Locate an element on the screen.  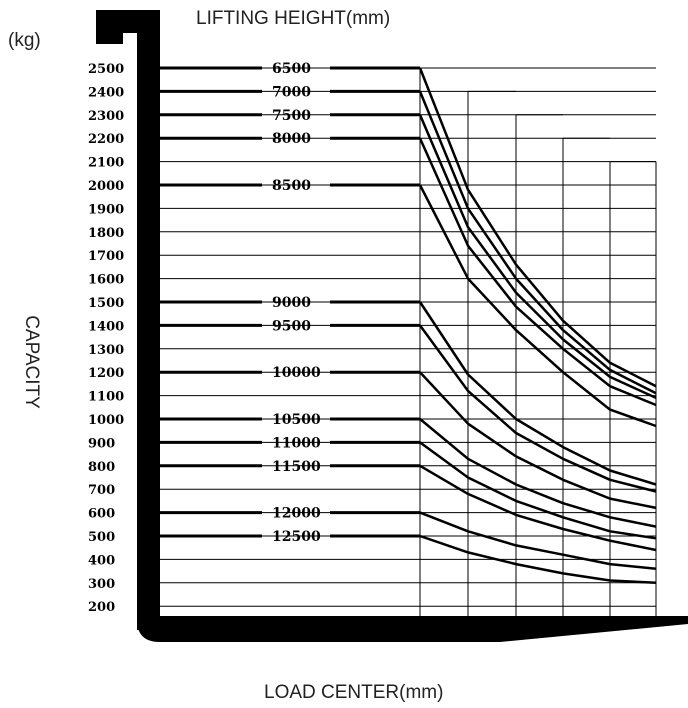
y-tick-label: 1800 is located at coordinates (106, 233).